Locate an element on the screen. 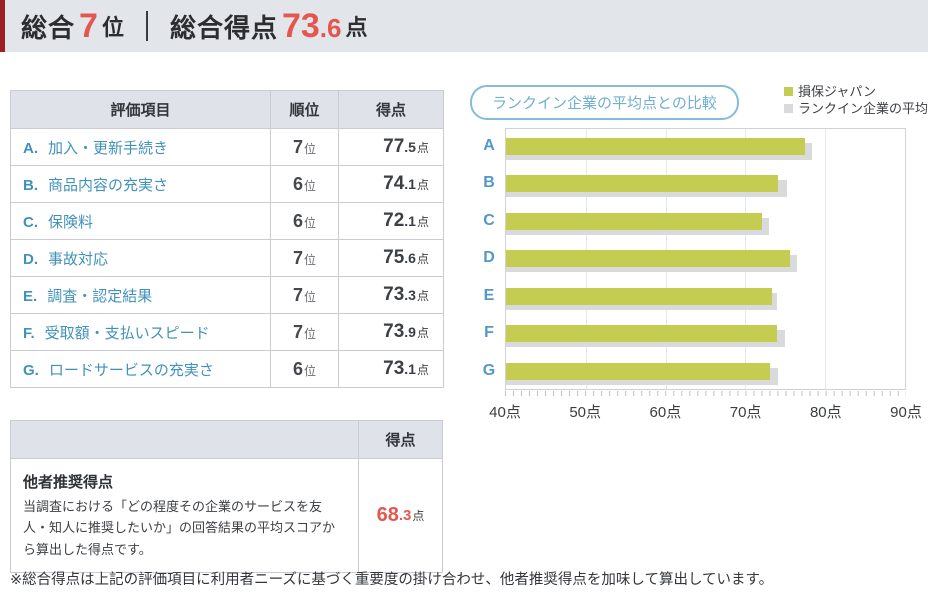  item-label: 調査・認定結果 is located at coordinates (100, 296).